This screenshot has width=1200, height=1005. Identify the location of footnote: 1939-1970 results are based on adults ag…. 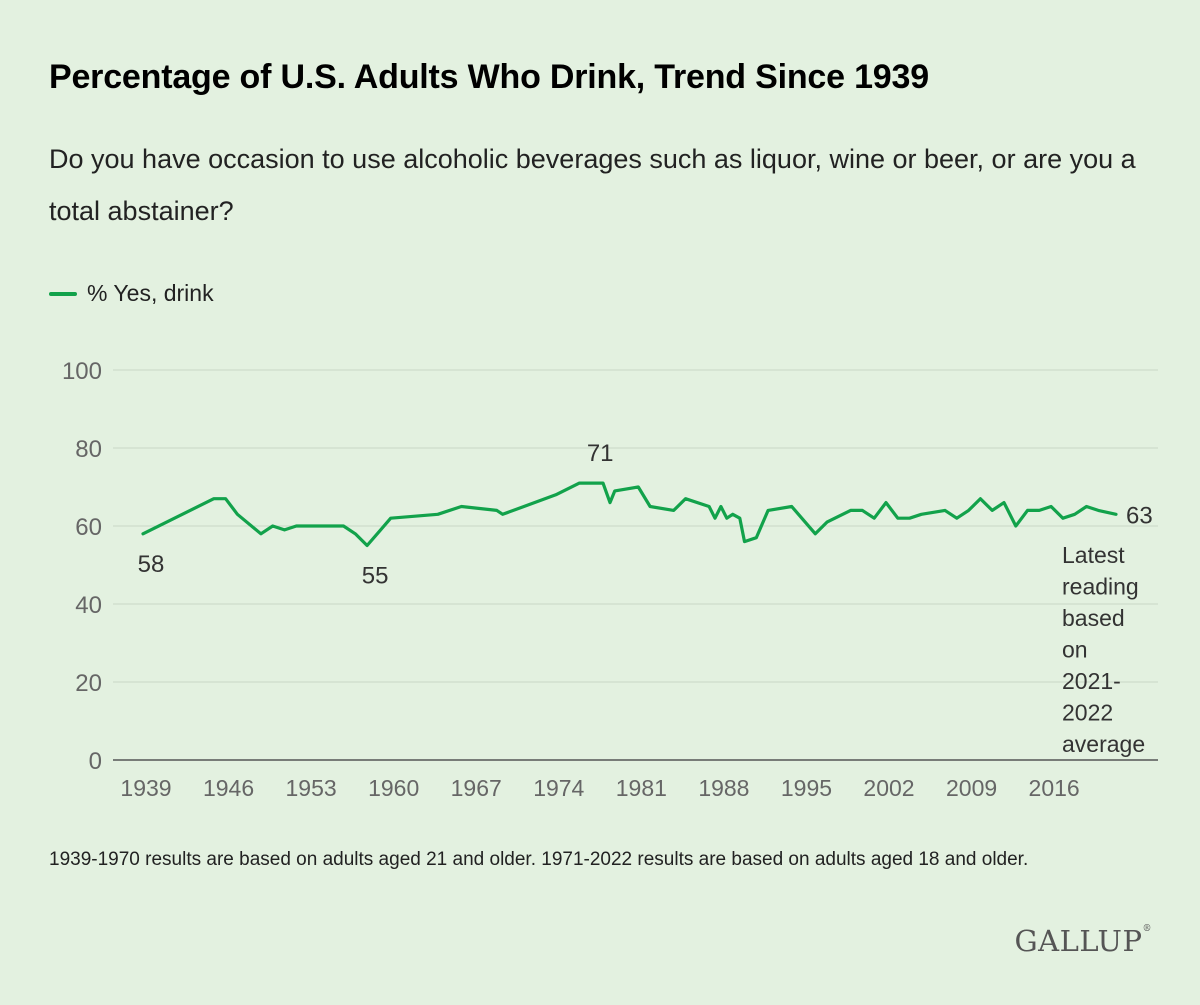
(539, 859).